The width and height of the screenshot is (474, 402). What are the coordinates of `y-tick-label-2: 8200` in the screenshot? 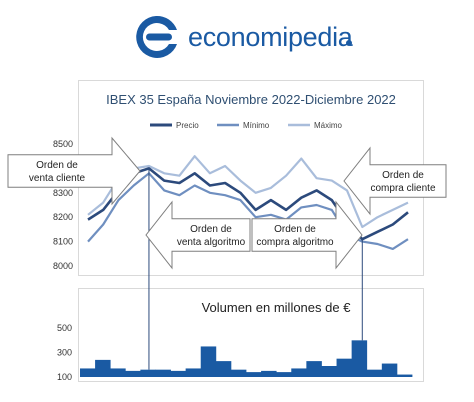 It's located at (63, 217).